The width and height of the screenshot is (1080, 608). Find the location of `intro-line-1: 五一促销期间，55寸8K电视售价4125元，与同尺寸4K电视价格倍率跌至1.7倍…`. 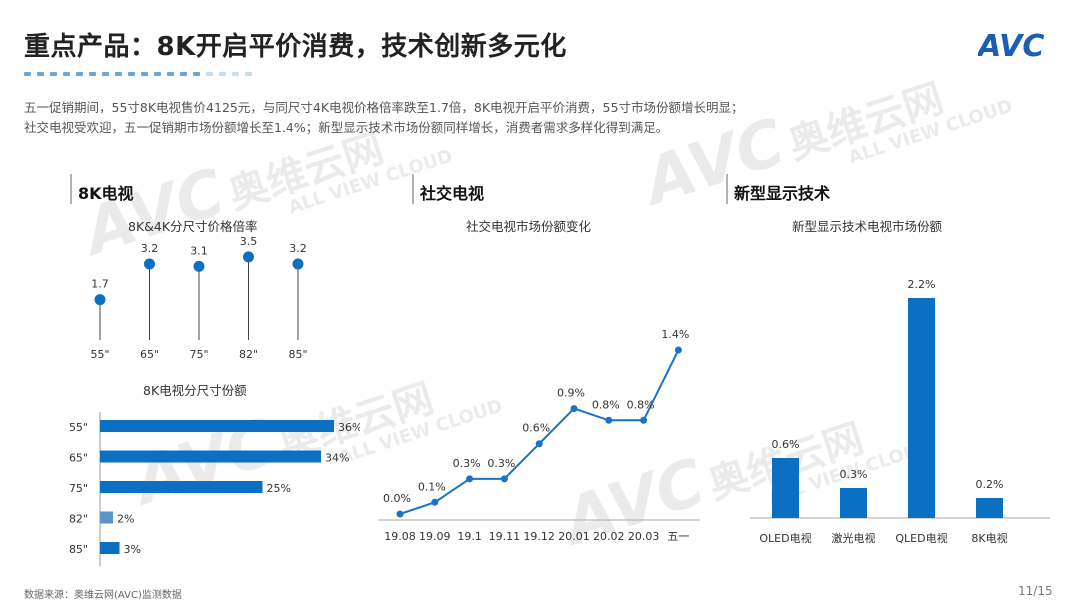

intro-line-1: 五一促销期间，55寸8K电视售价4125元，与同尺寸4K电视价格倍率跌至1.7倍… is located at coordinates (384, 107).